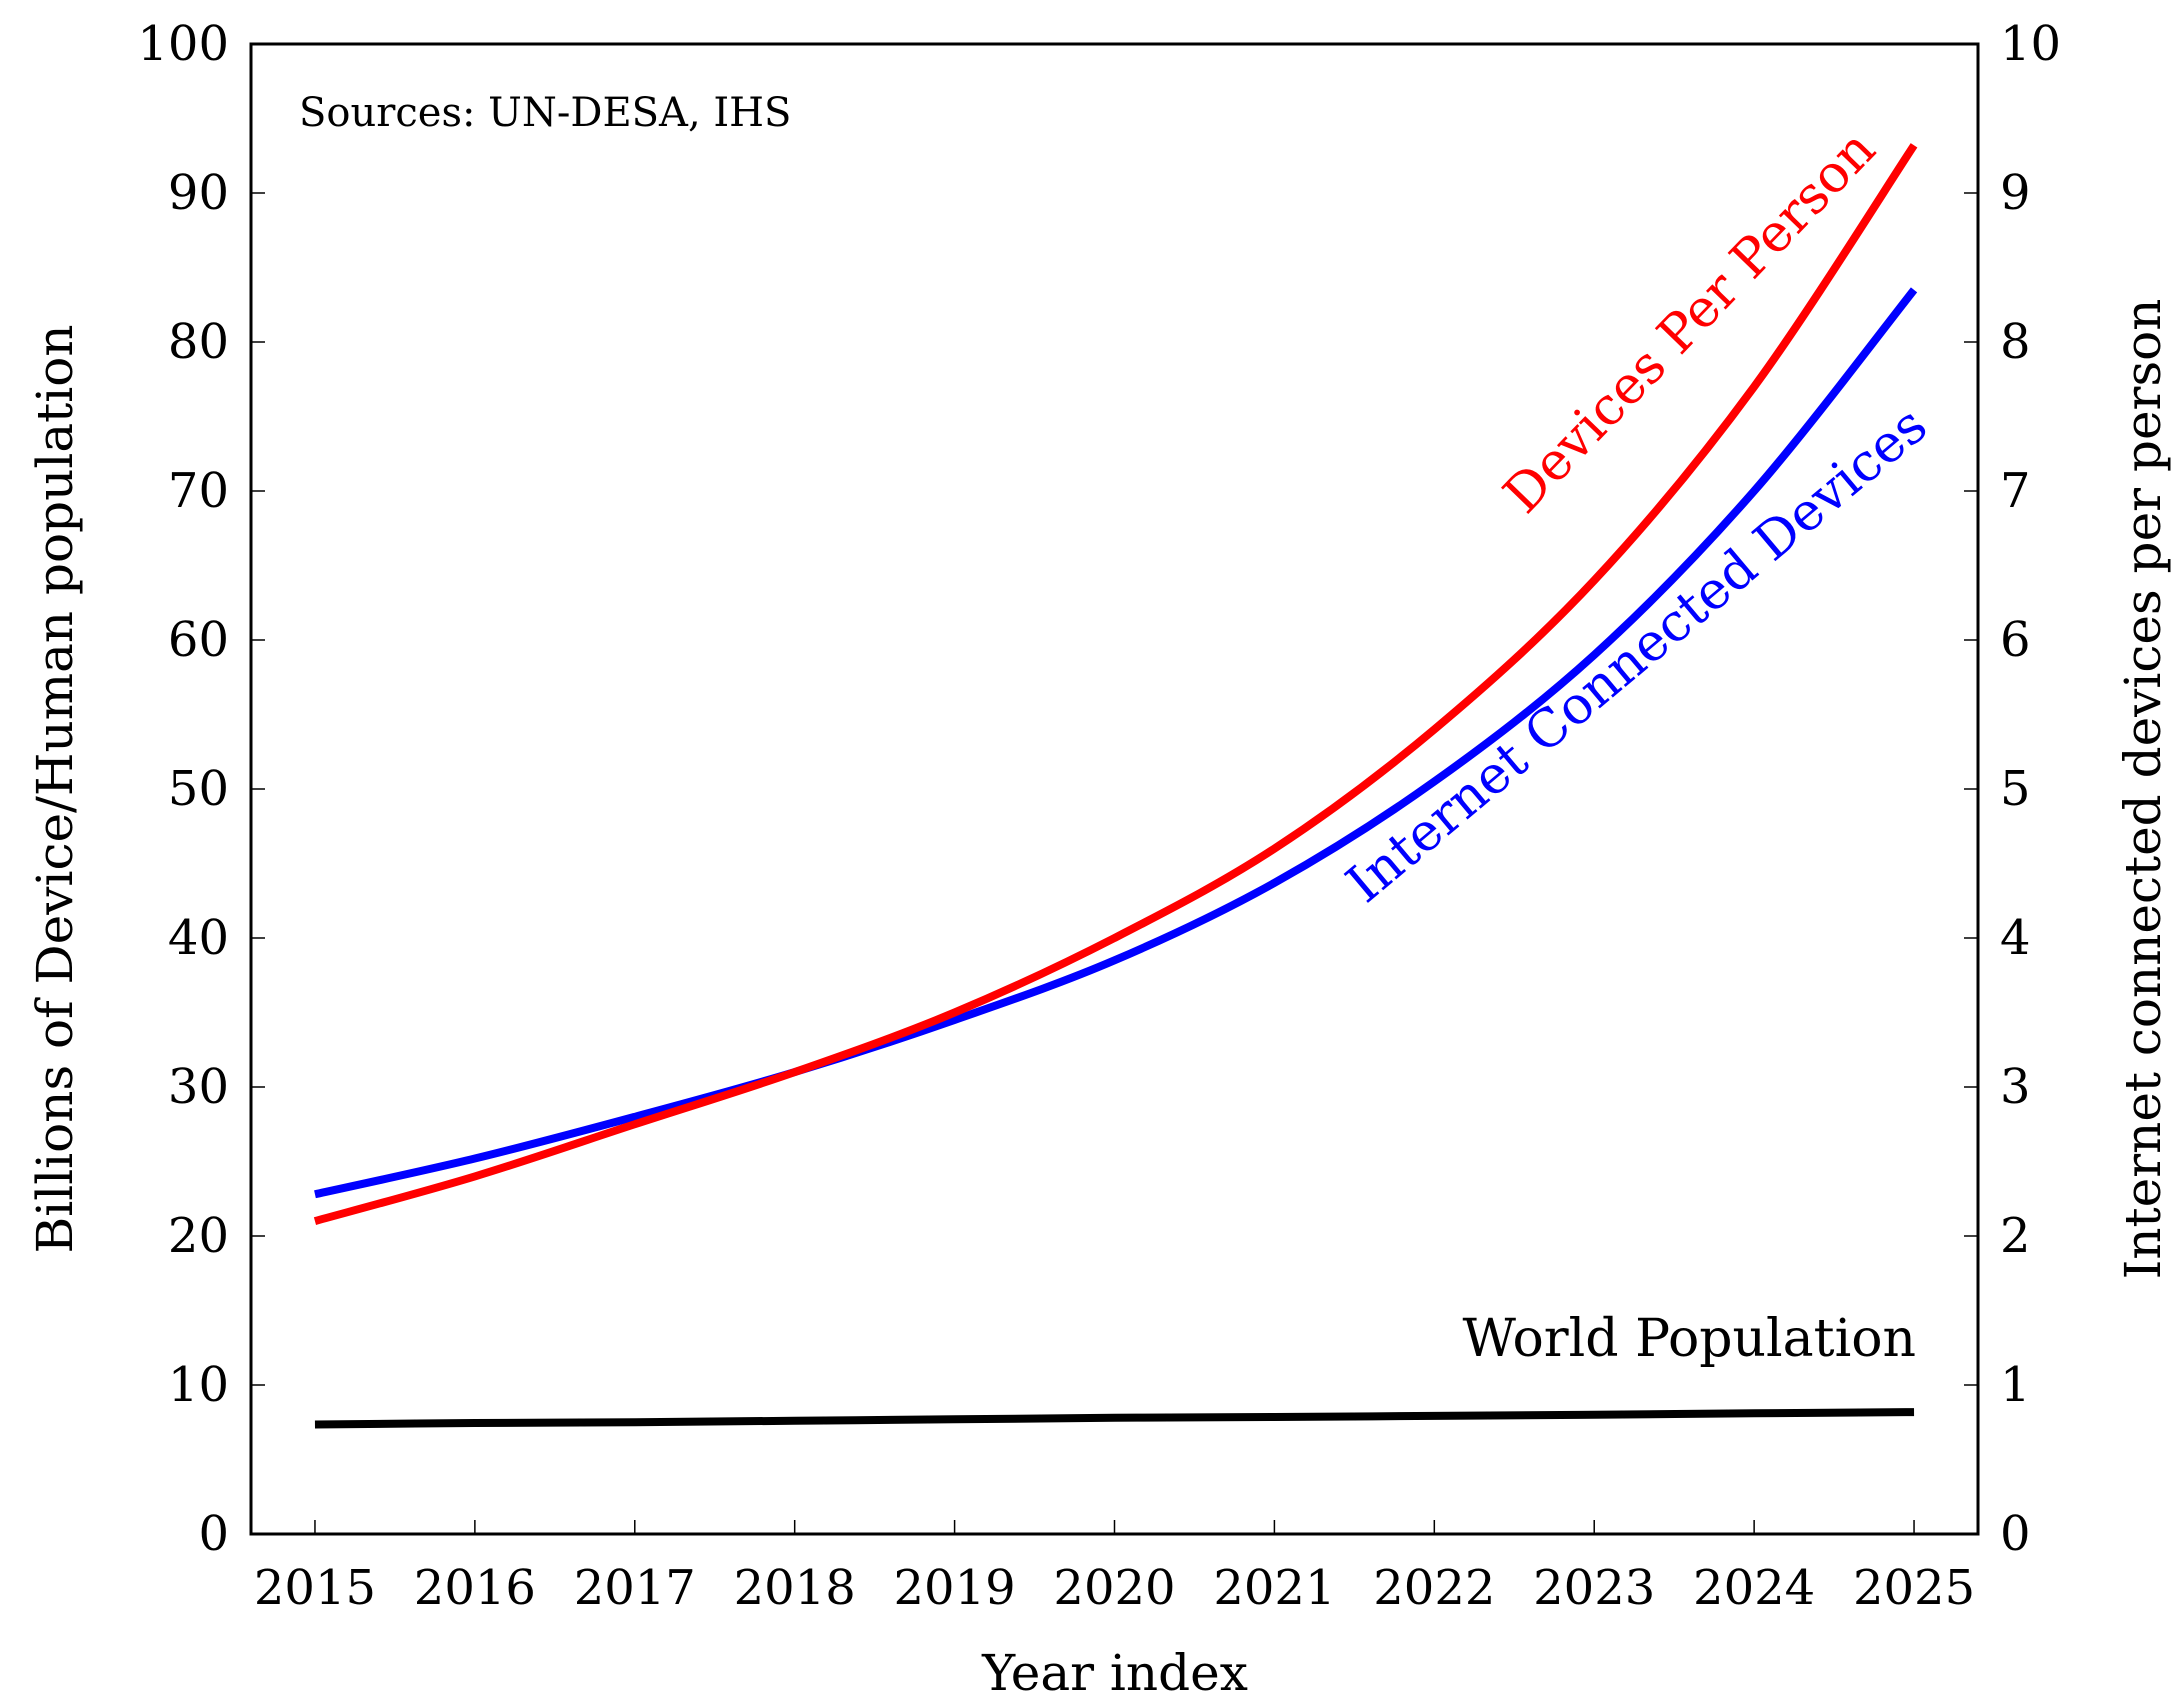  What do you see at coordinates (183, 44) in the screenshot?
I see `left-tick-label: 100` at bounding box center [183, 44].